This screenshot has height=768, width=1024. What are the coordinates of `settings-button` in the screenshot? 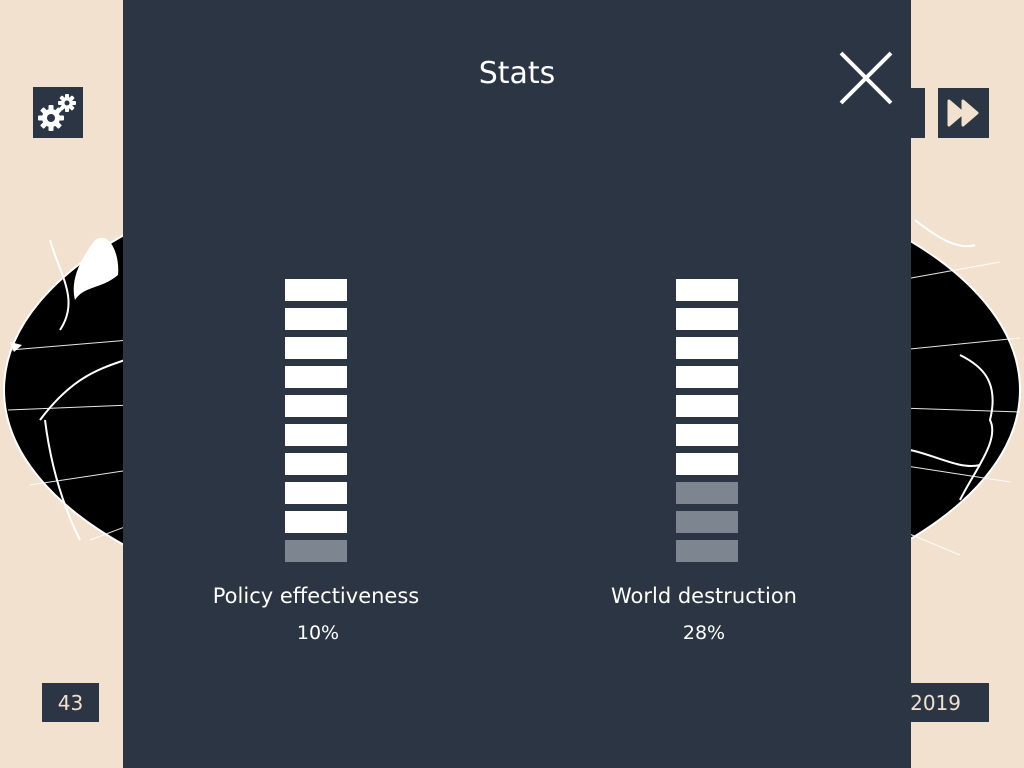 It's located at (58, 112).